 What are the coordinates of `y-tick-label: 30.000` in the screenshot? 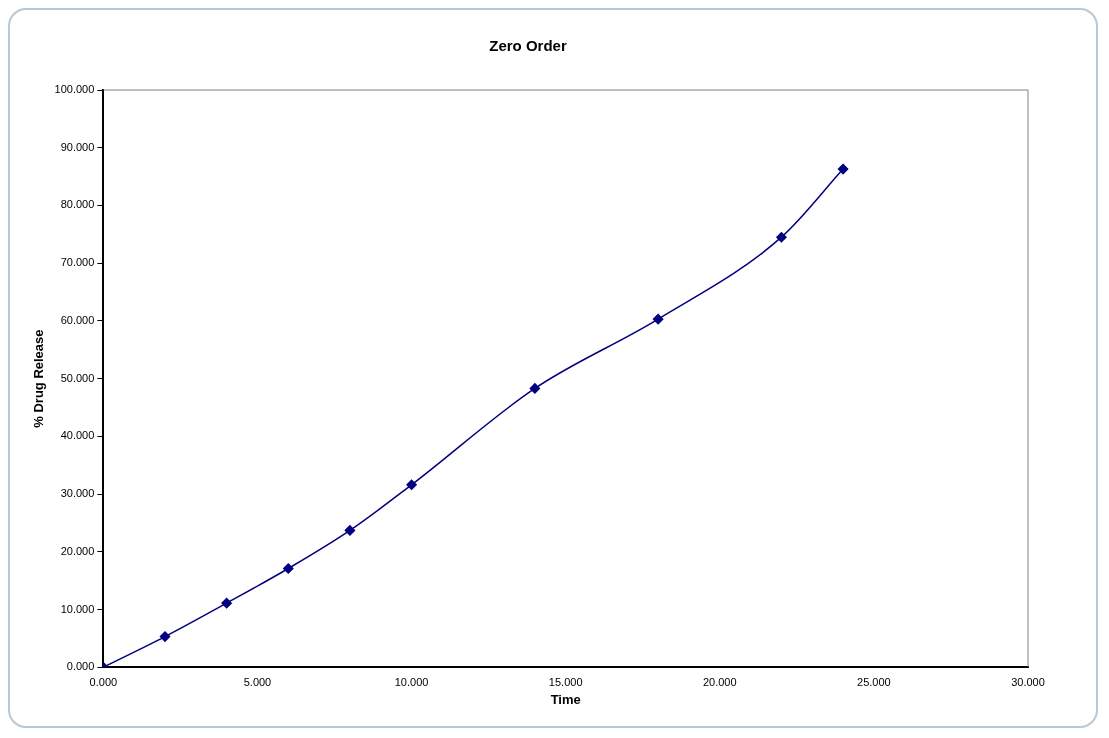 It's located at (77, 493).